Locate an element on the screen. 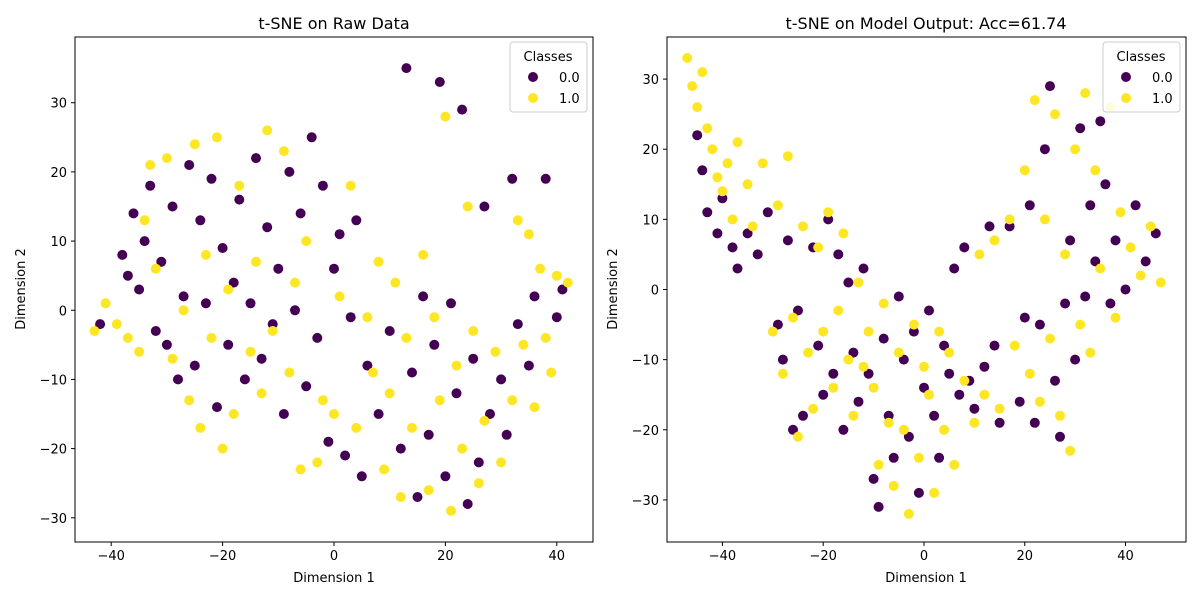  x-tick-label: −40 is located at coordinates (722, 556).